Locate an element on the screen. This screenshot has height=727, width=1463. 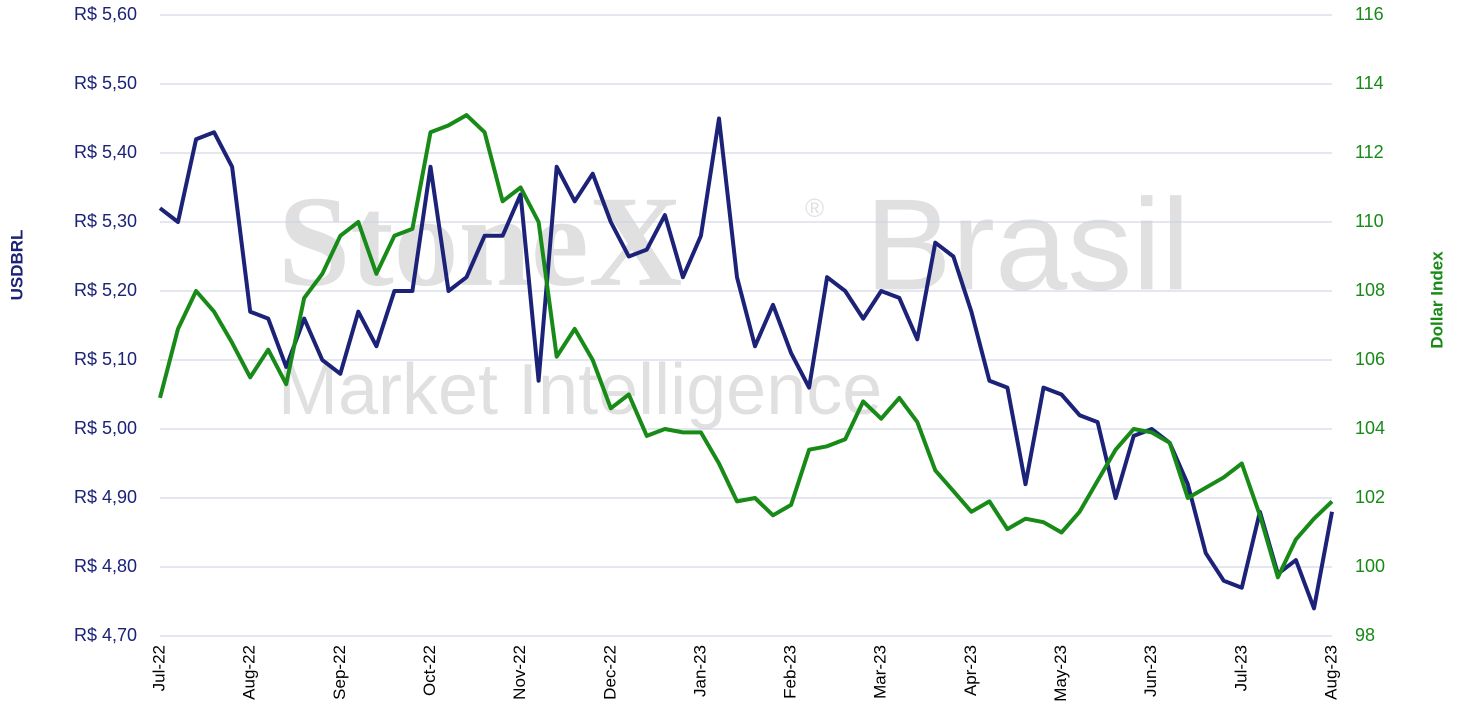
y-tick-label: R$ 5,50 is located at coordinates (105, 83).